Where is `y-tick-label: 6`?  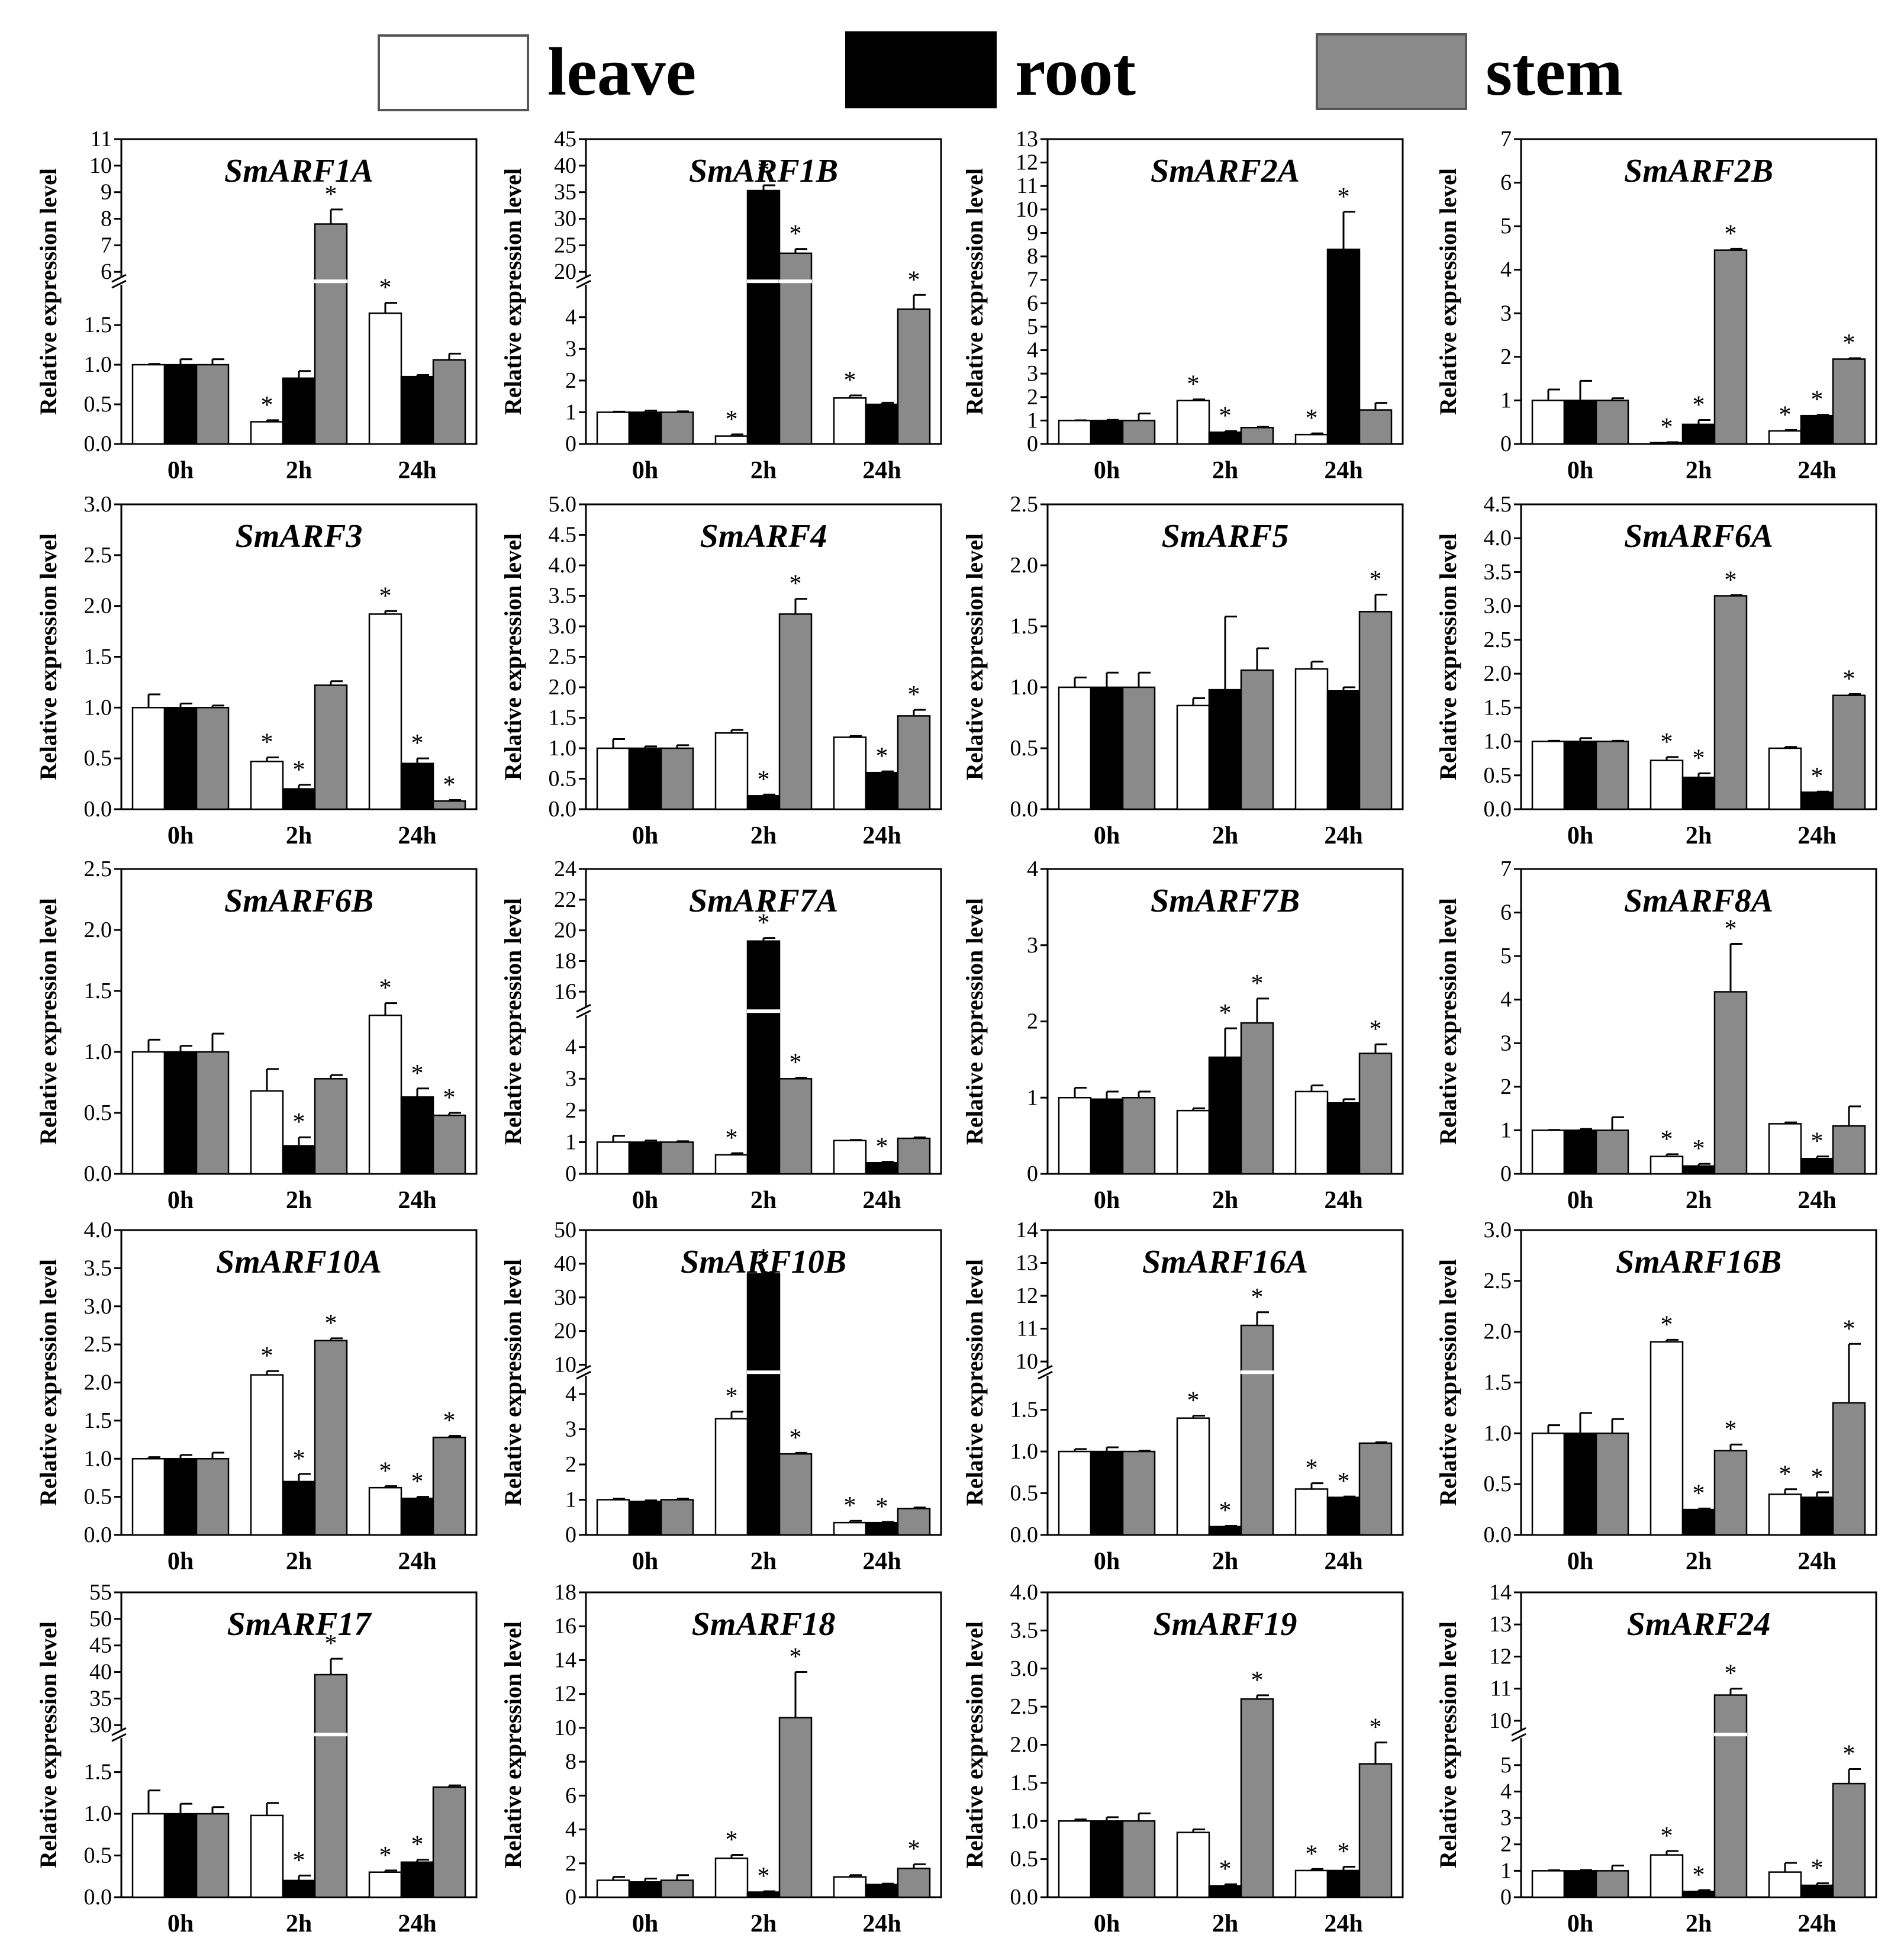
y-tick-label: 6 is located at coordinates (1506, 182).